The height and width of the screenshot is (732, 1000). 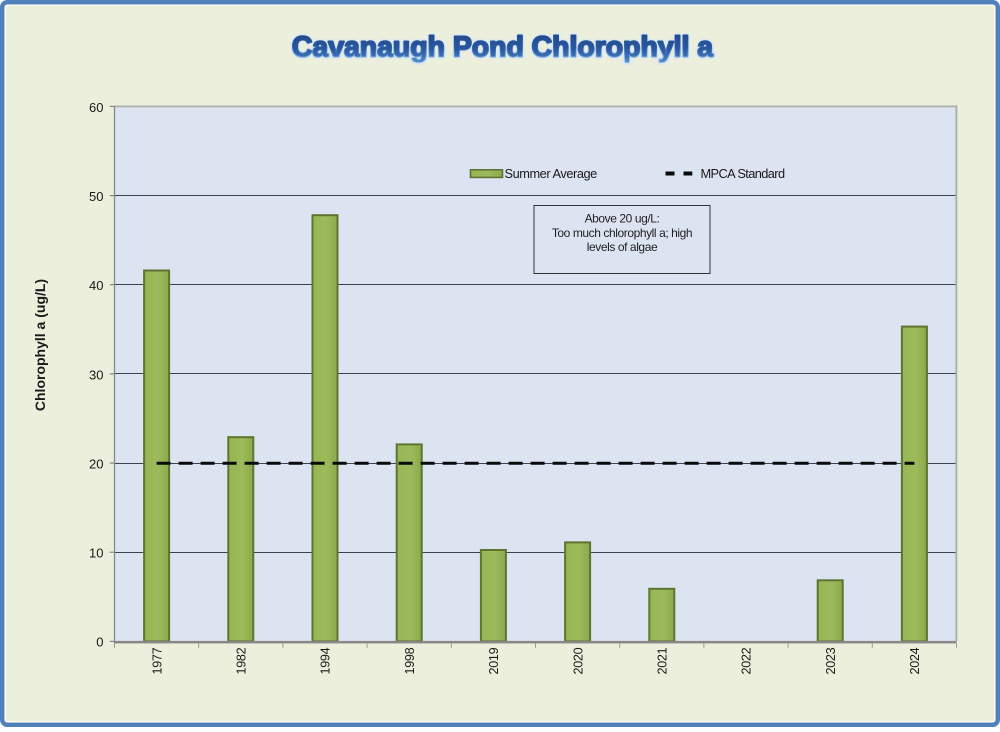 I want to click on svg-text: 2022, so click(x=747, y=660).